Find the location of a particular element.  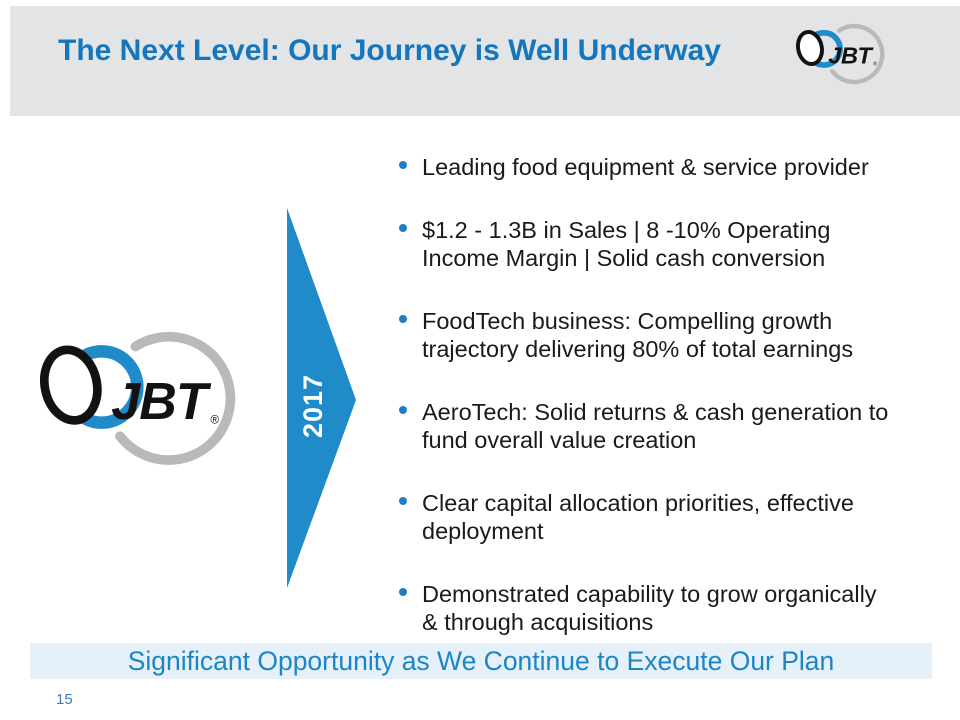

jbt-logo-large: JBT ® is located at coordinates (138, 398).